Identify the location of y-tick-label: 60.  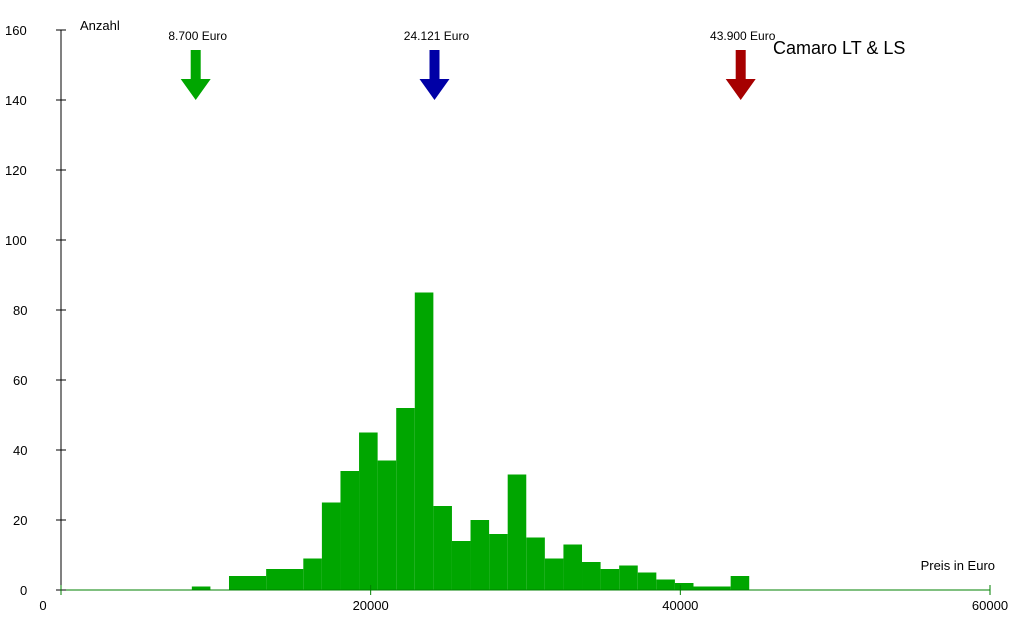
(20, 380).